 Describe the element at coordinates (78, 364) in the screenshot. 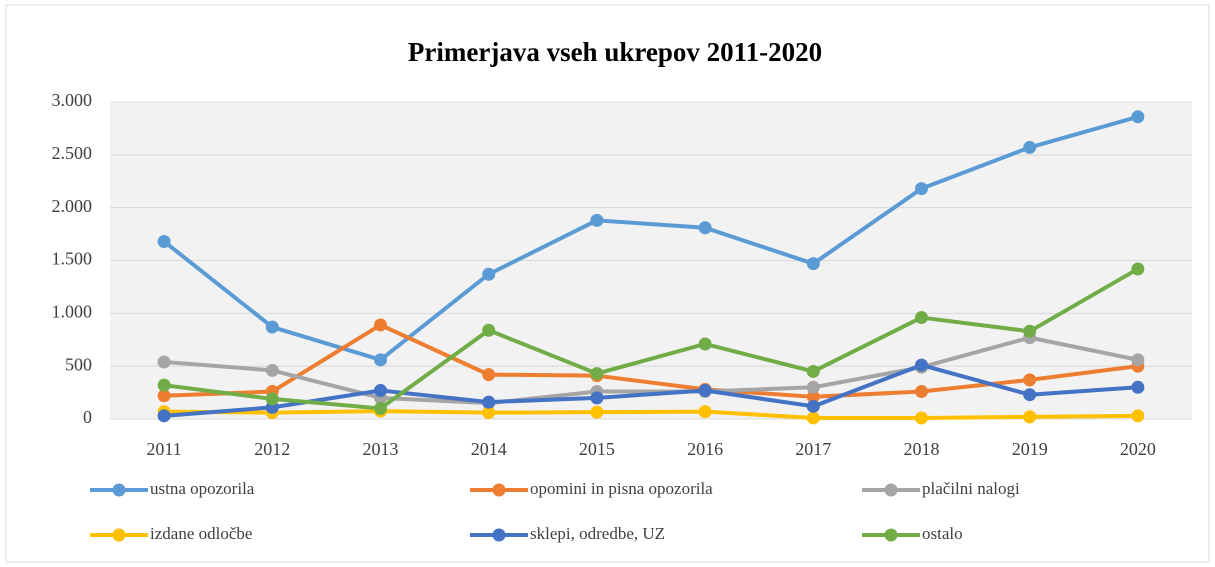

I see `y-tick-label: 500` at that location.